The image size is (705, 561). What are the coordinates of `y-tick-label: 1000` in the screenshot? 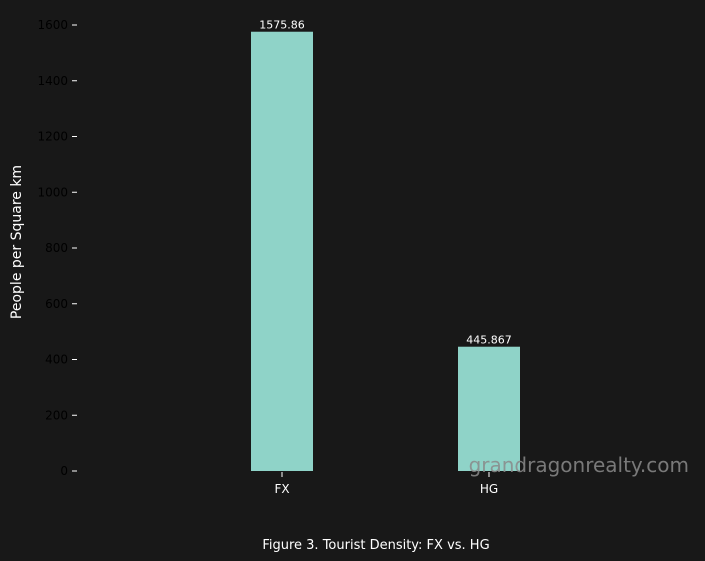 It's located at (52, 192).